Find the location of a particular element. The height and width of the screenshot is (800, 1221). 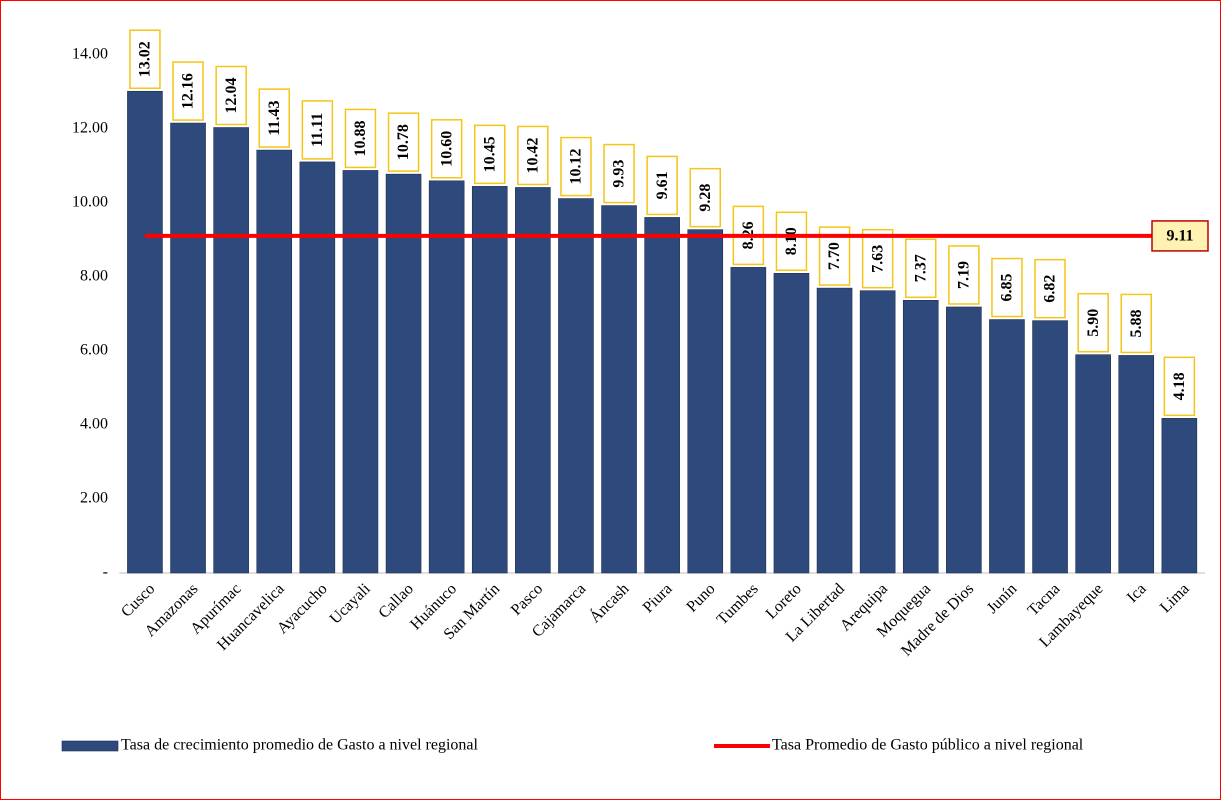

value-label: 10.12 is located at coordinates (576, 167).